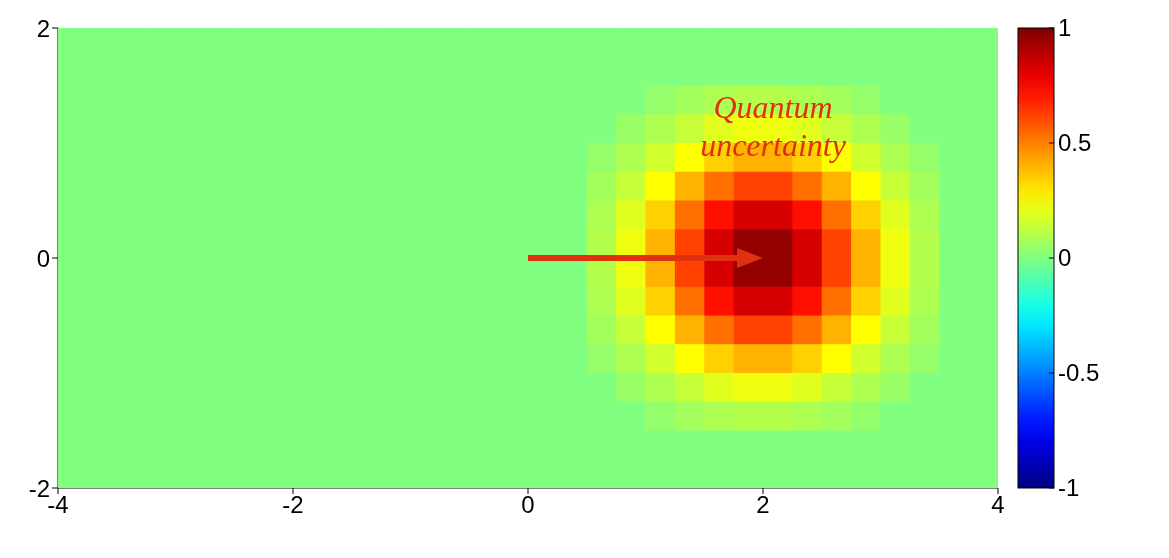 The height and width of the screenshot is (558, 1169). I want to click on color-bar-label: 1, so click(1065, 27).